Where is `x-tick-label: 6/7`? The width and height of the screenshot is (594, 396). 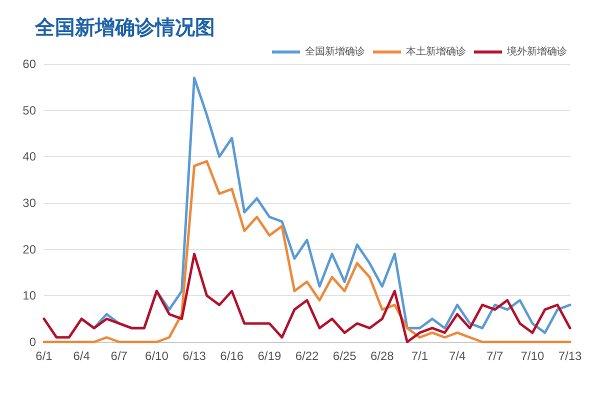 x-tick-label: 6/7 is located at coordinates (119, 356).